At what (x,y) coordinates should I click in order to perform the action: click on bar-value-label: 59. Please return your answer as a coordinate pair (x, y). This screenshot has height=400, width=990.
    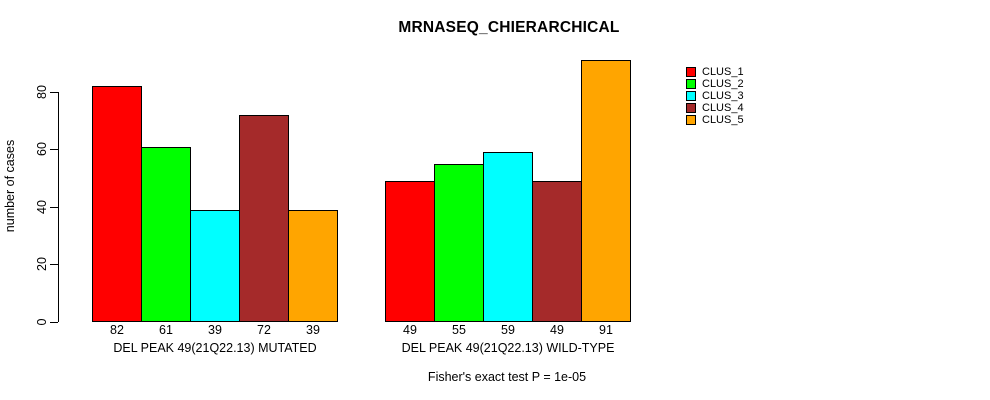
    Looking at the image, I should click on (508, 330).